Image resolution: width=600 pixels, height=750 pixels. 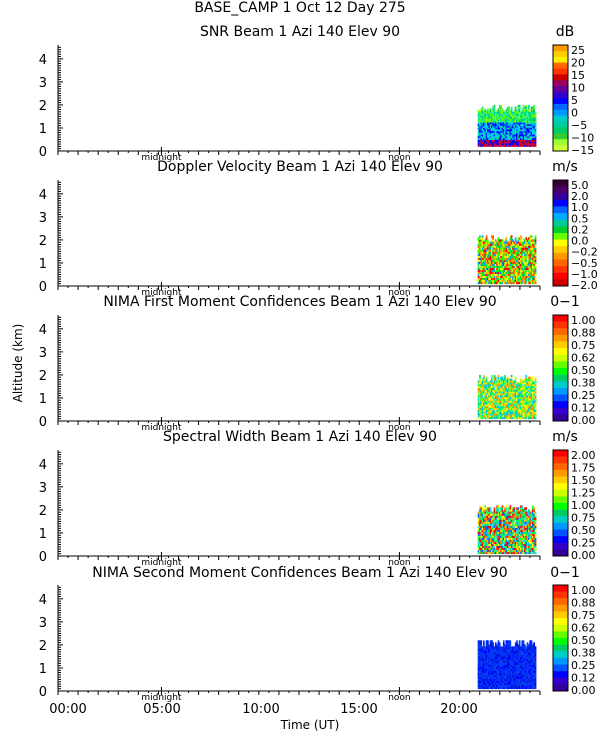 I want to click on colorbar-label: 5, so click(x=574, y=100).